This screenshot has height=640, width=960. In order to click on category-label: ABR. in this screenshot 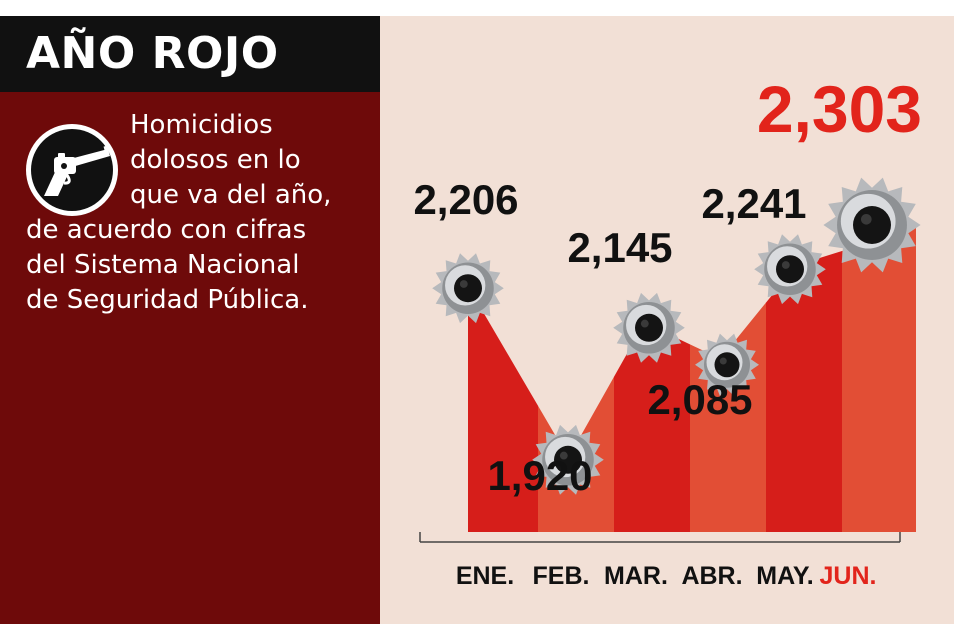, I will do `click(711, 576)`.